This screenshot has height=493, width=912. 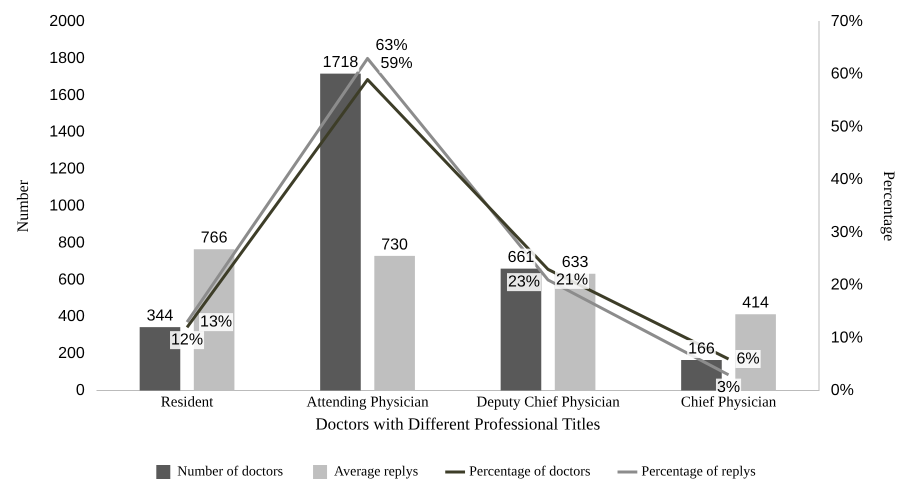 What do you see at coordinates (67, 58) in the screenshot?
I see `y-tick-label: 1800` at bounding box center [67, 58].